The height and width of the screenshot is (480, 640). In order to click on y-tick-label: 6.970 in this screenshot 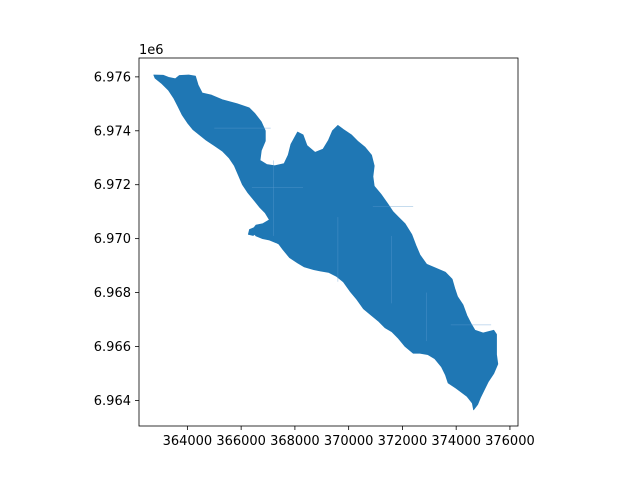, I will do `click(112, 239)`.